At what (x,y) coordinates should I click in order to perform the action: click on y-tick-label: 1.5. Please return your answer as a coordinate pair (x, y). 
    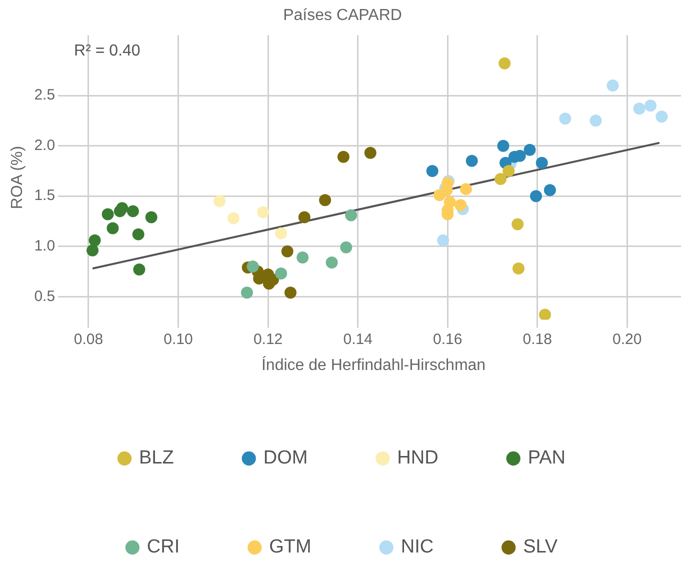
    Looking at the image, I should click on (45, 195).